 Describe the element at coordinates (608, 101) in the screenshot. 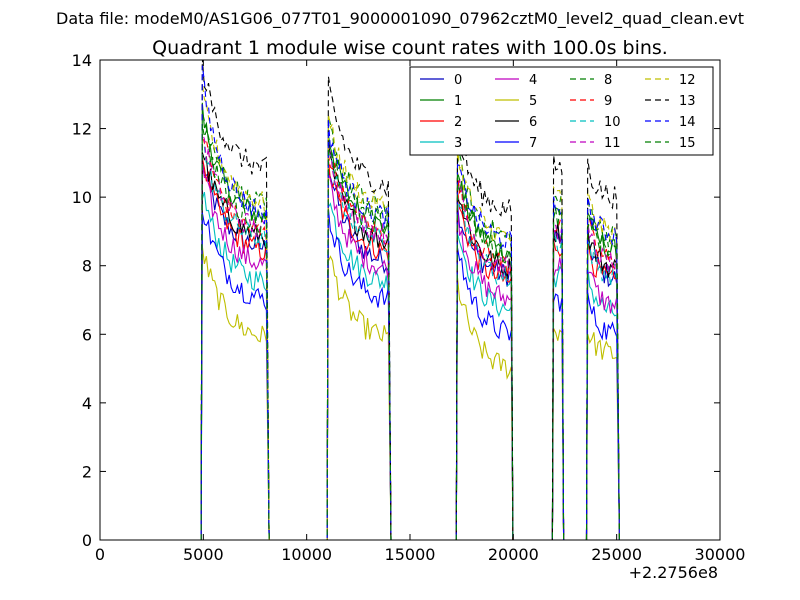

I see `legend-label: 9` at that location.